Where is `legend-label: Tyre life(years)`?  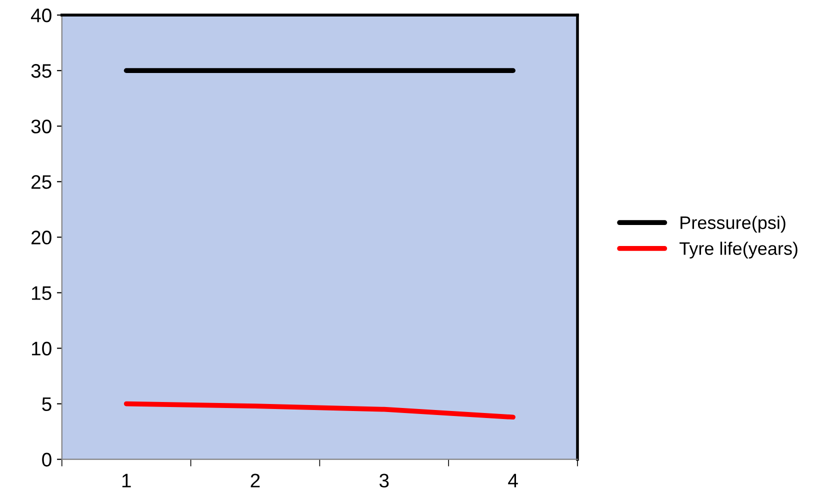 legend-label: Tyre life(years) is located at coordinates (739, 250).